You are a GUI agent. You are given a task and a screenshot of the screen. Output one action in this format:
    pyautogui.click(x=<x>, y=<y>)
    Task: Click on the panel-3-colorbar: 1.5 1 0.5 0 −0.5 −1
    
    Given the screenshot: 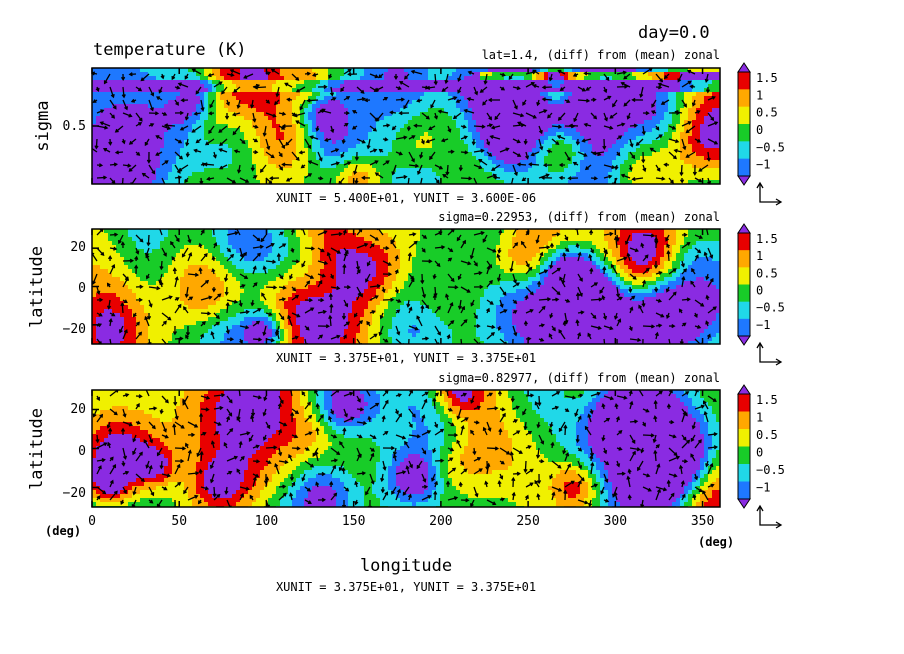 What is the action you would take?
    pyautogui.click(x=761, y=456)
    